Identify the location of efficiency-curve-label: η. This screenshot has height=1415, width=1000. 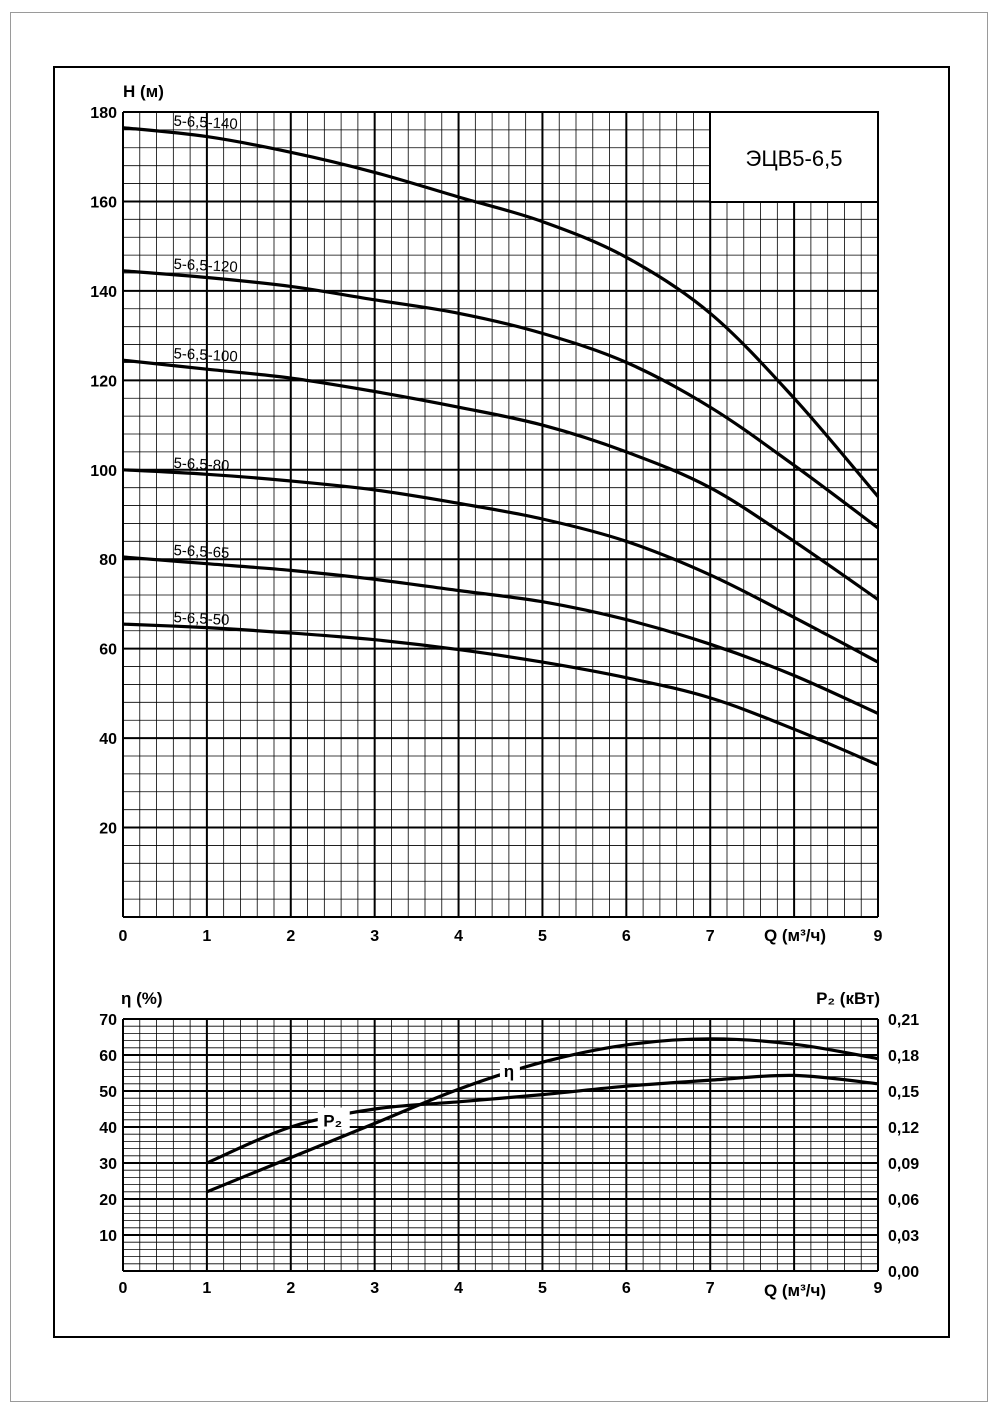
(509, 1071).